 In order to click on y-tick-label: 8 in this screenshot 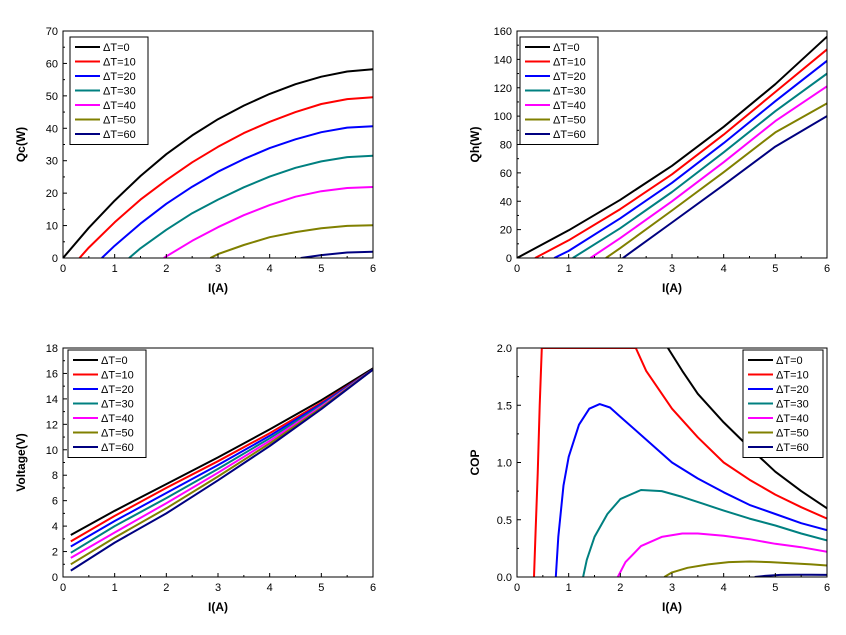, I will do `click(55, 476)`.